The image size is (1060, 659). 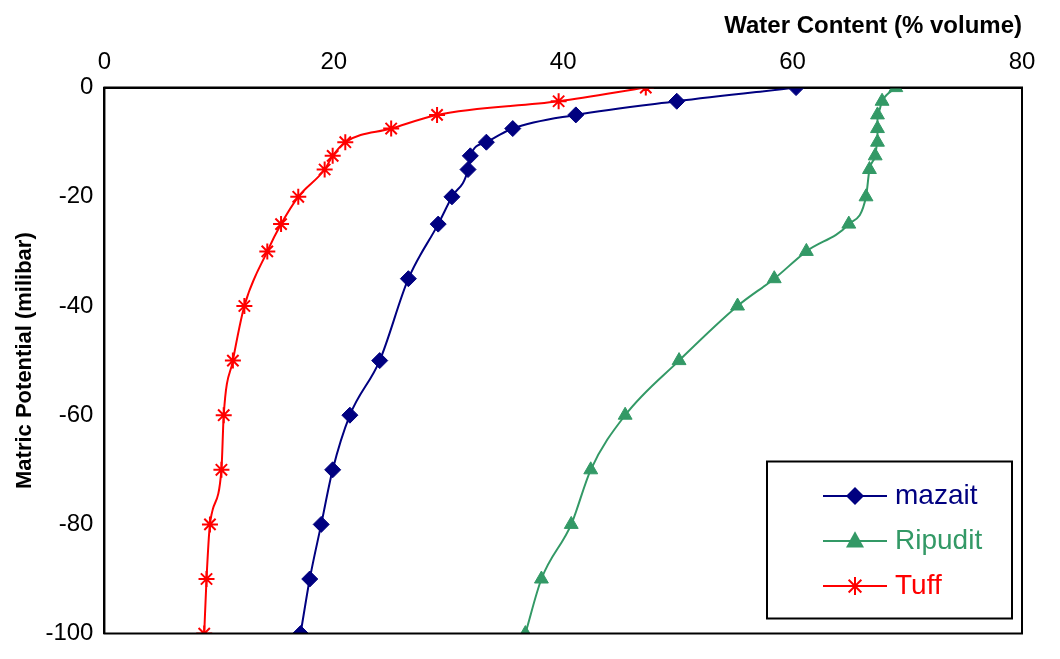 I want to click on x-axis-title: Water Content (% volume), so click(x=873, y=25).